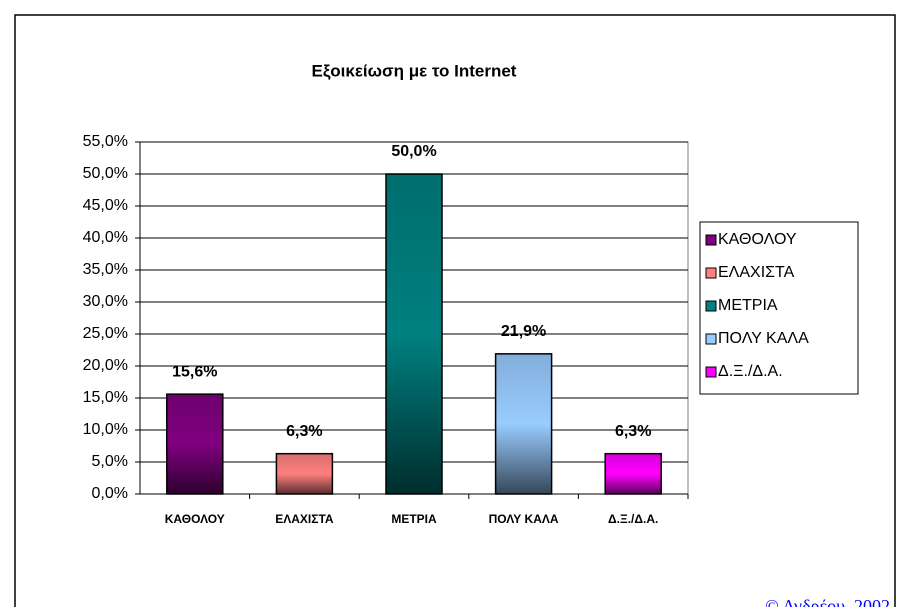 This screenshot has width=898, height=607. I want to click on data-label: 50,0%, so click(413, 151).